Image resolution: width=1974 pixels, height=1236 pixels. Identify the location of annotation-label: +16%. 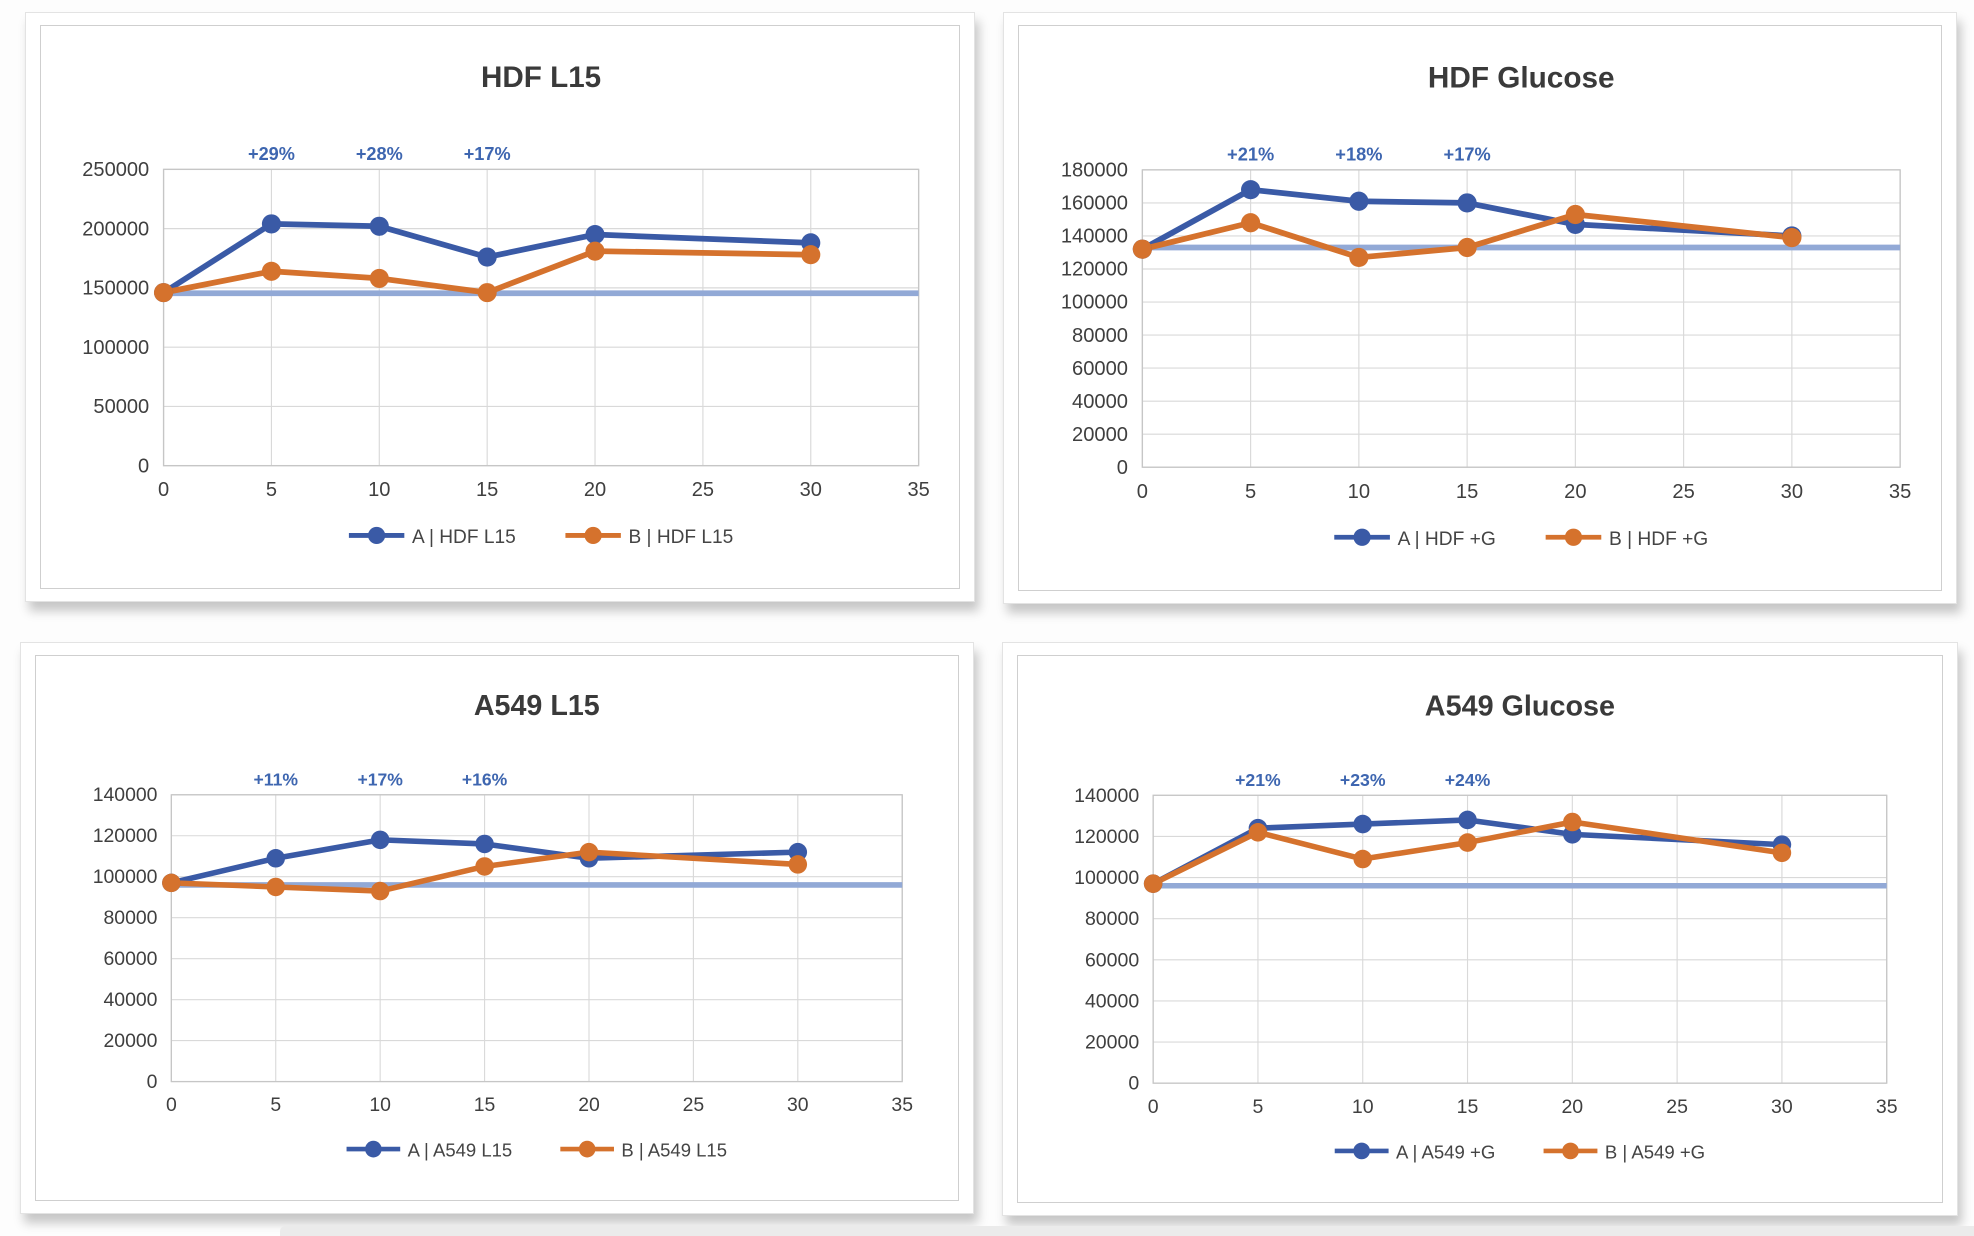
(485, 780).